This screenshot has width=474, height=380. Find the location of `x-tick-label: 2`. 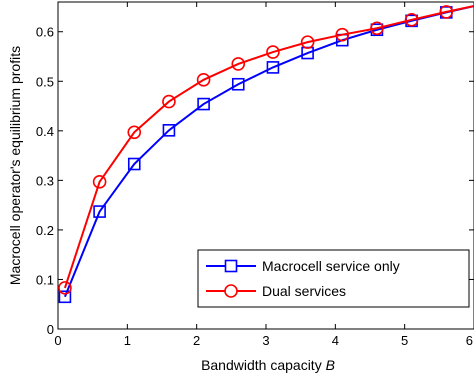

x-tick-label: 2 is located at coordinates (196, 340).